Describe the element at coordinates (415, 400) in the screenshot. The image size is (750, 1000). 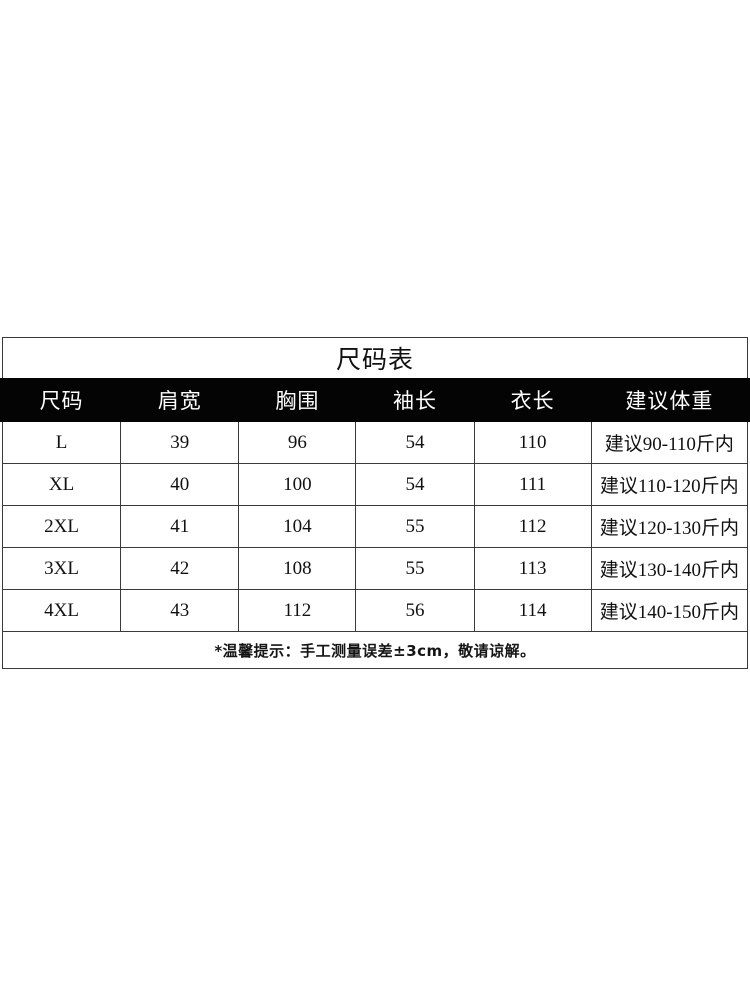
I see `column-header-sleeve: 袖长` at that location.